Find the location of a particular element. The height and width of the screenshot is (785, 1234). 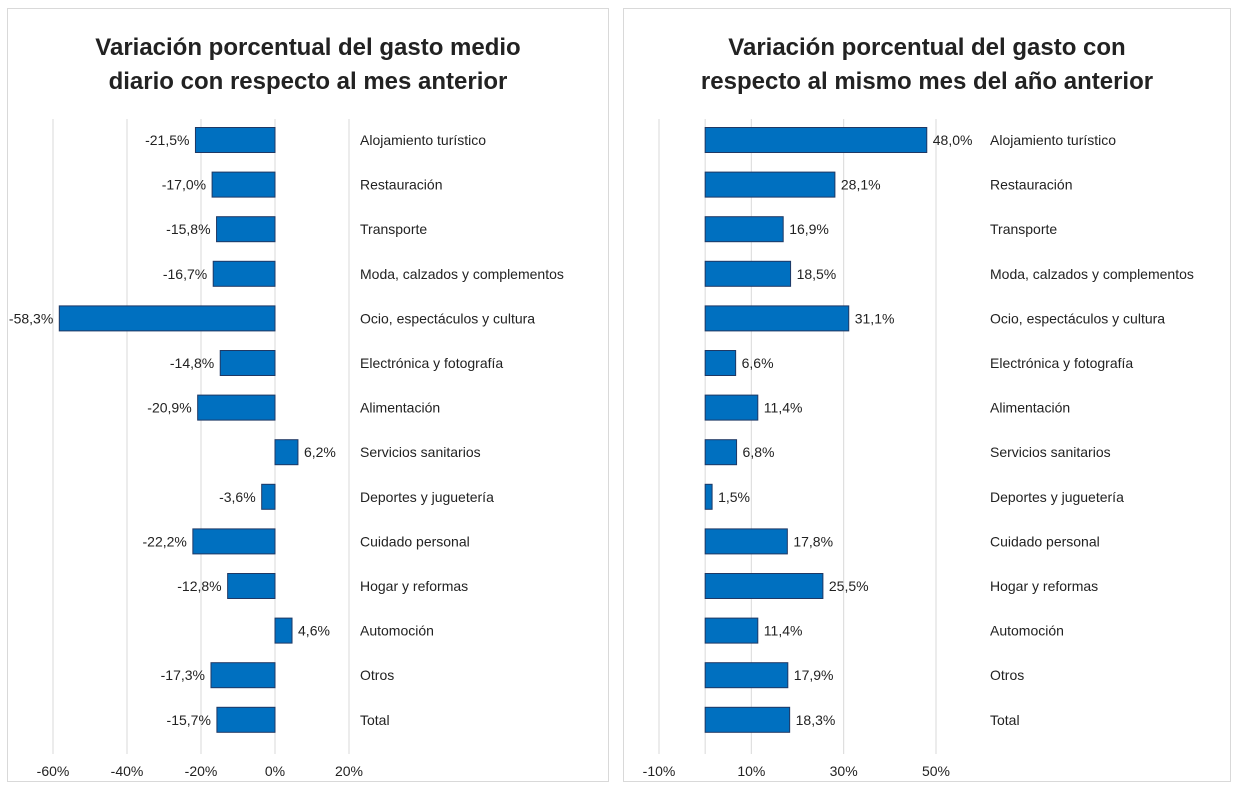

data-label: 6,2% is located at coordinates (320, 452).